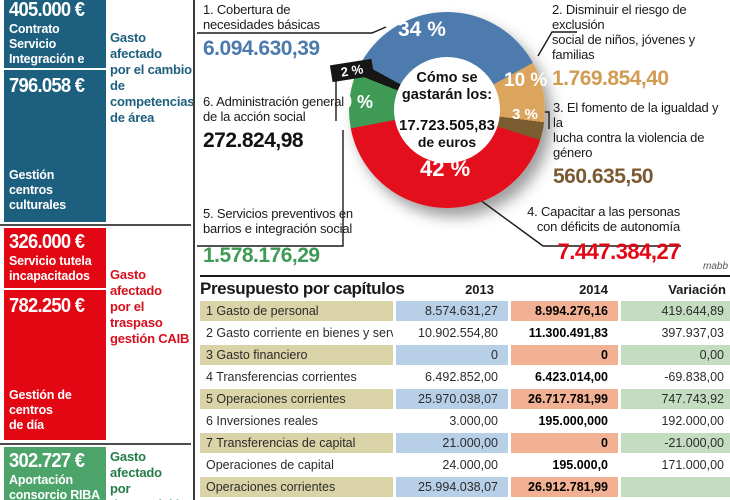 The image size is (730, 500). Describe the element at coordinates (675, 443) in the screenshot. I see `value-variation: -21.000,00` at that location.